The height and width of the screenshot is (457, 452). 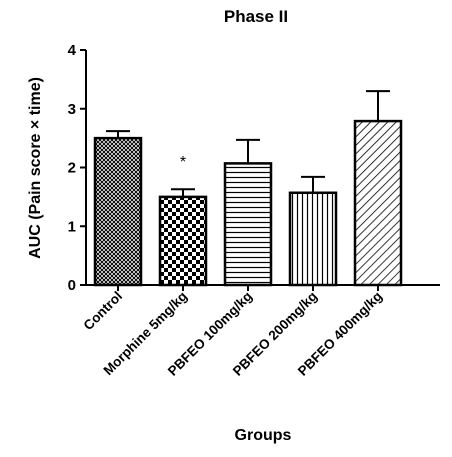 I want to click on y-tick-label: 4, so click(x=72, y=50).